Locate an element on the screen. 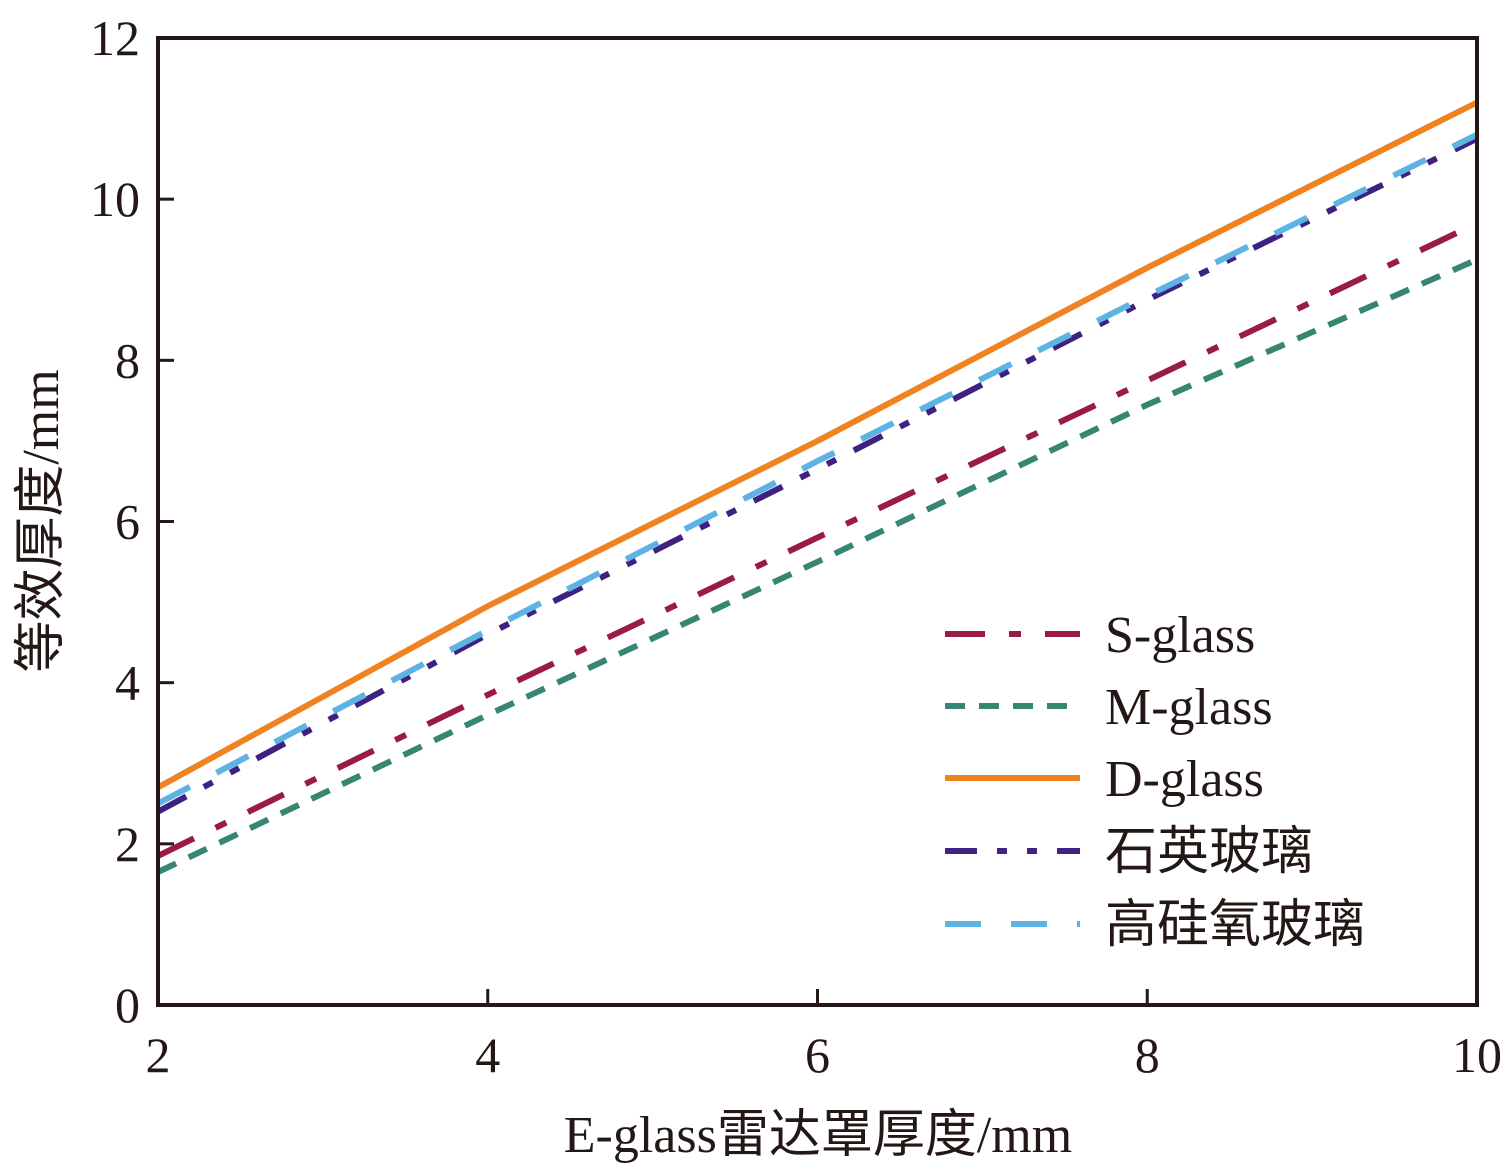  x-tick-label: 8 is located at coordinates (1147, 1055).